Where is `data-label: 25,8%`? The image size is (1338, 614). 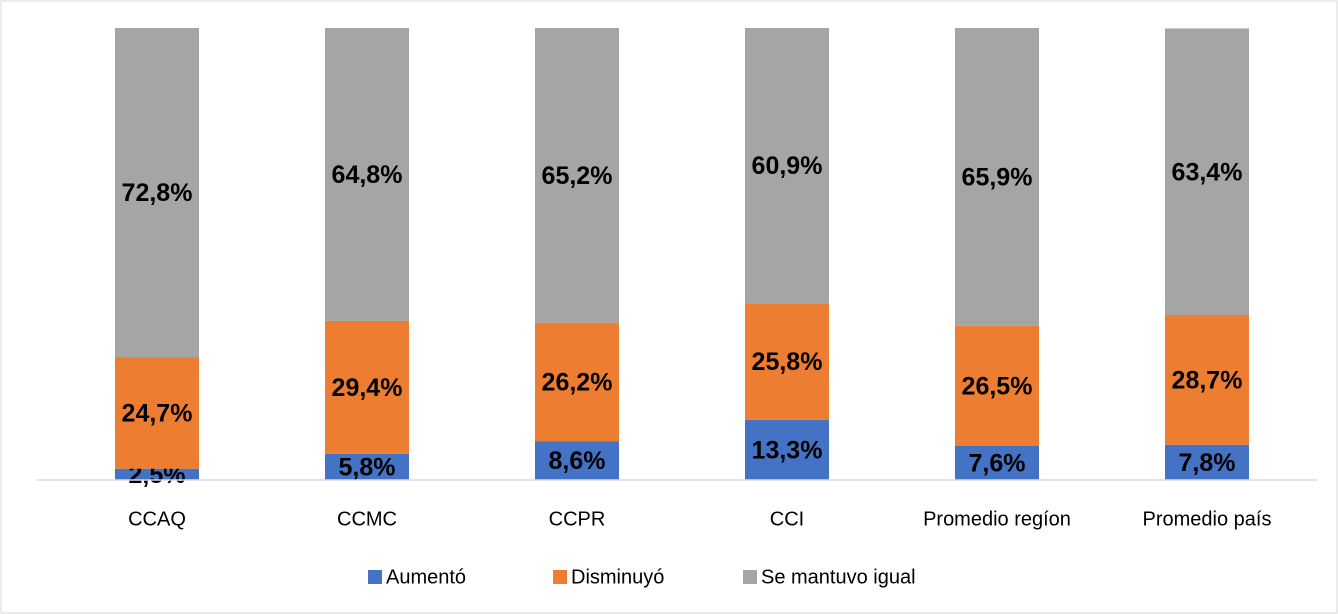 data-label: 25,8% is located at coordinates (787, 362).